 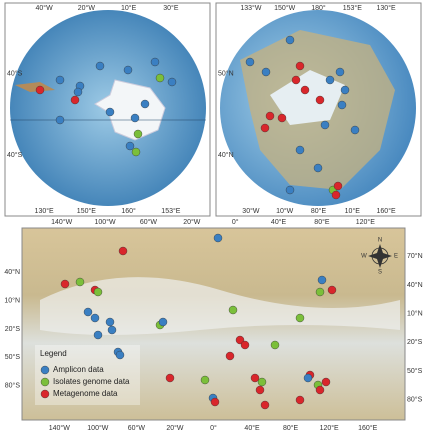 What do you see at coordinates (307, 97) in the screenshot?
I see `ice` at bounding box center [307, 97].